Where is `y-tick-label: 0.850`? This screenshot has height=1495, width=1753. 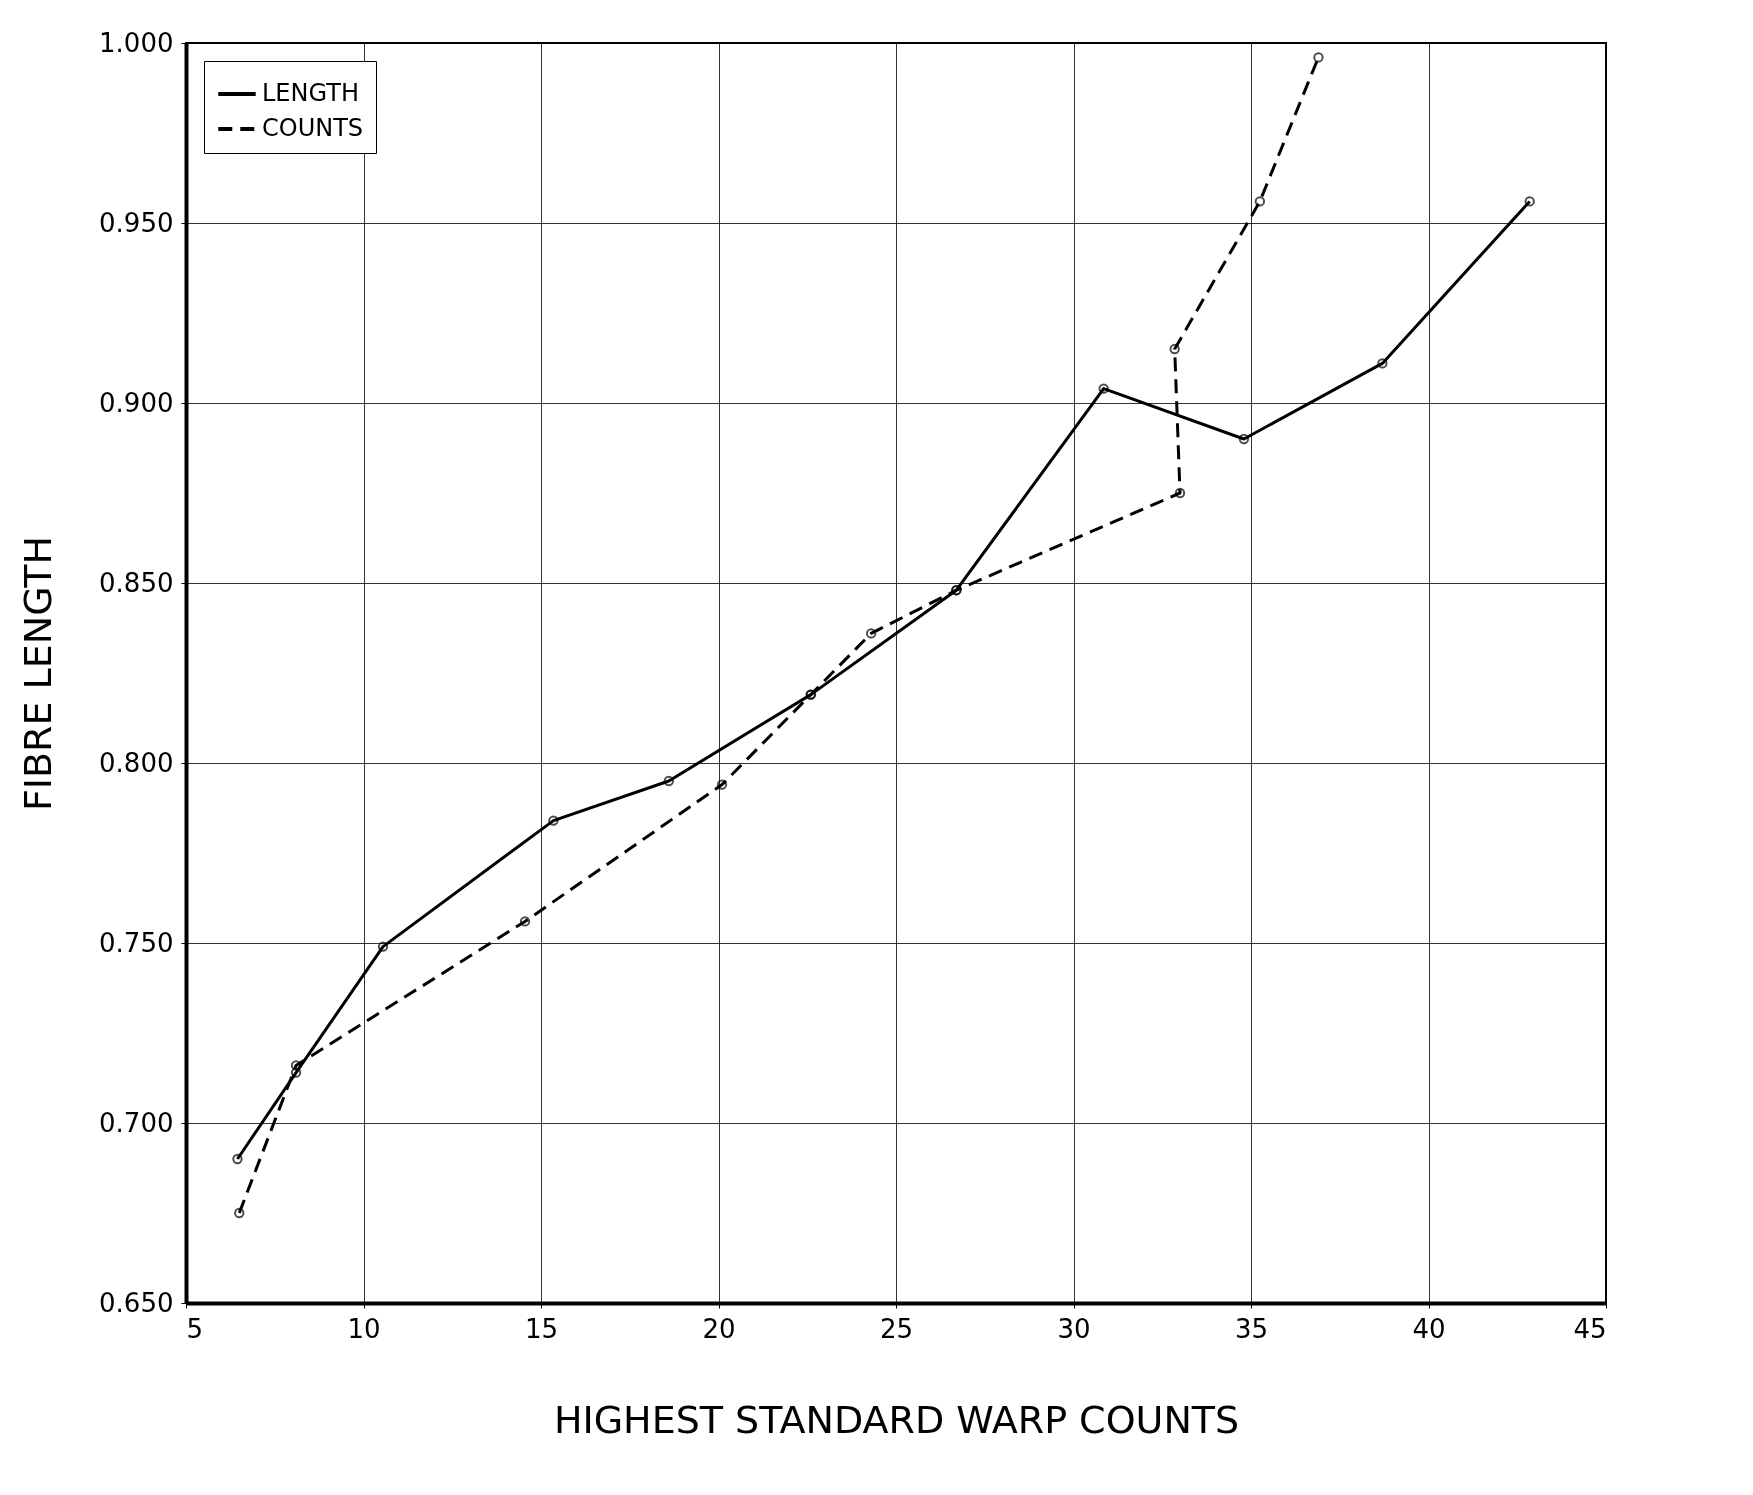
y-tick-label: 0.850 is located at coordinates (136, 582).